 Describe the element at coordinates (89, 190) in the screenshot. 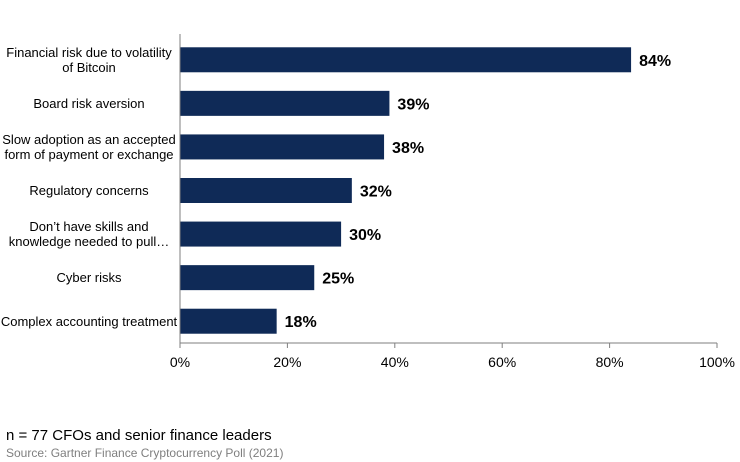

I see `category-label: Regulatory concerns` at that location.